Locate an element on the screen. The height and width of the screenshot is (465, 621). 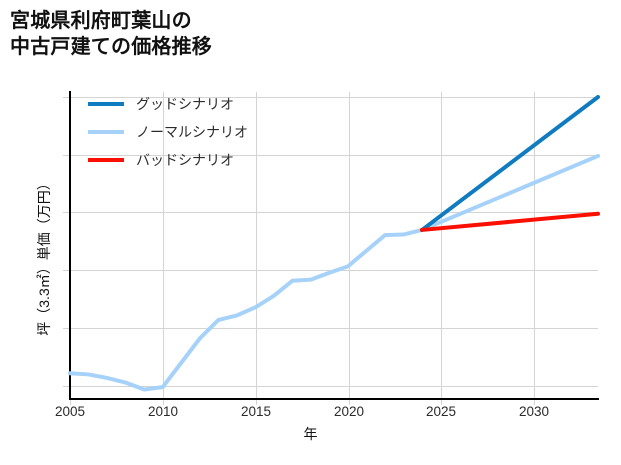
x-axis-title: 年 is located at coordinates (310, 434).